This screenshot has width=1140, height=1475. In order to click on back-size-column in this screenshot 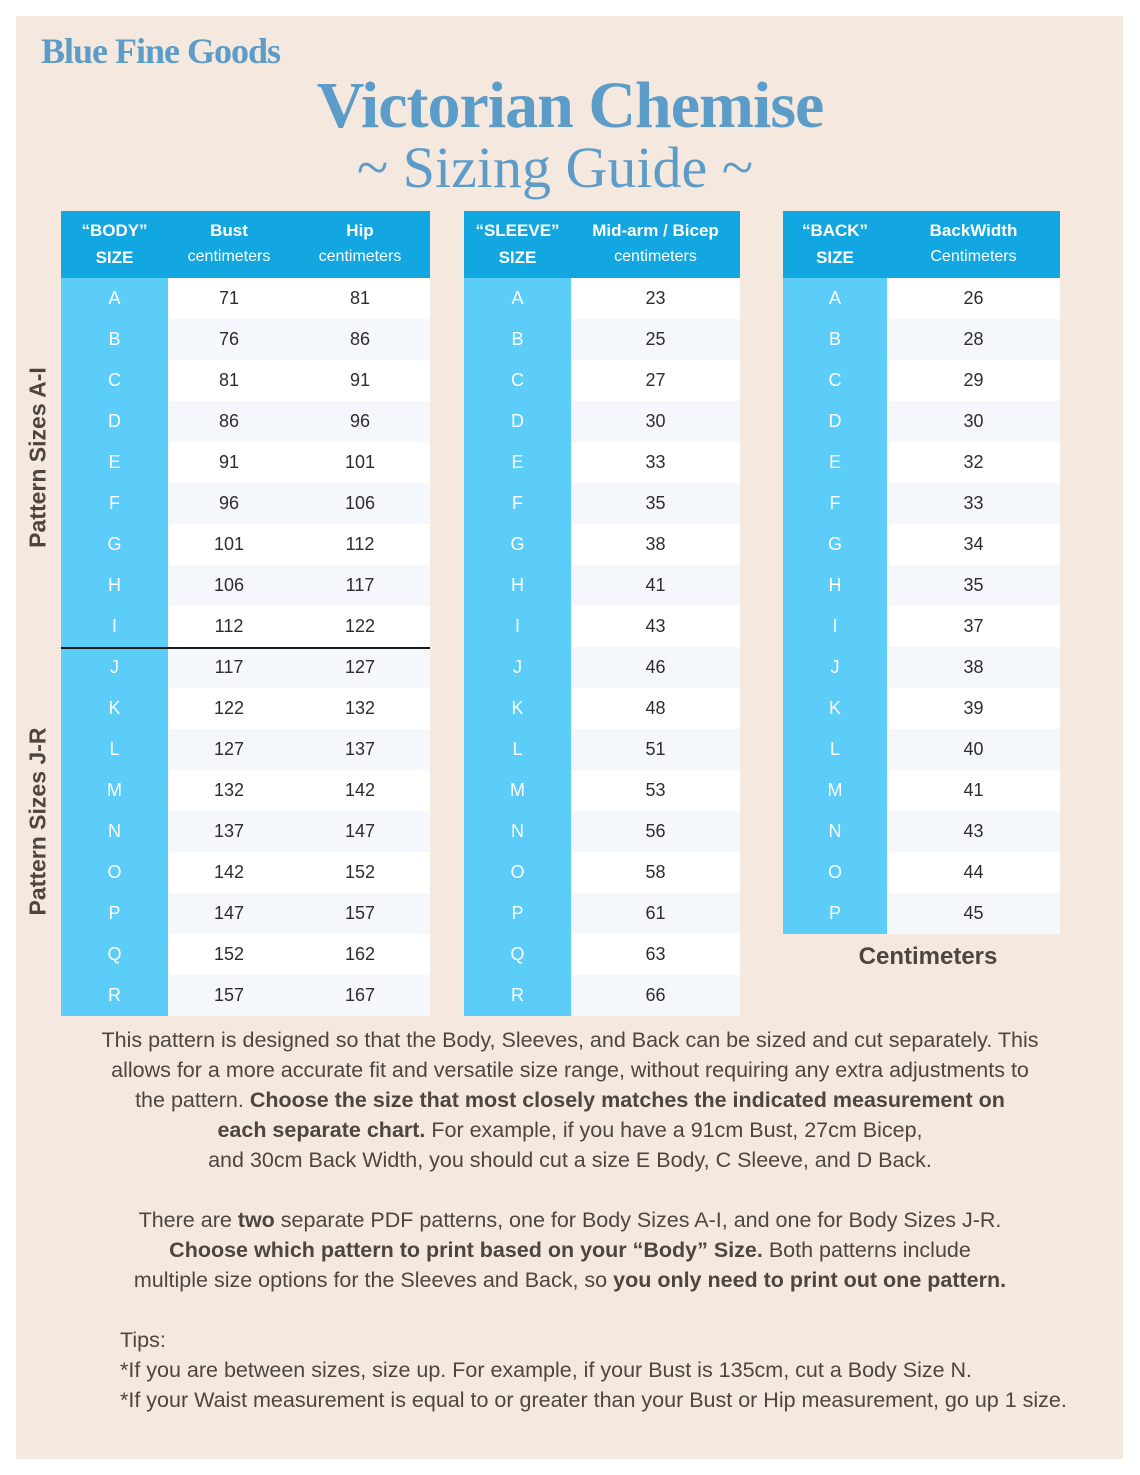, I will do `click(835, 606)`.